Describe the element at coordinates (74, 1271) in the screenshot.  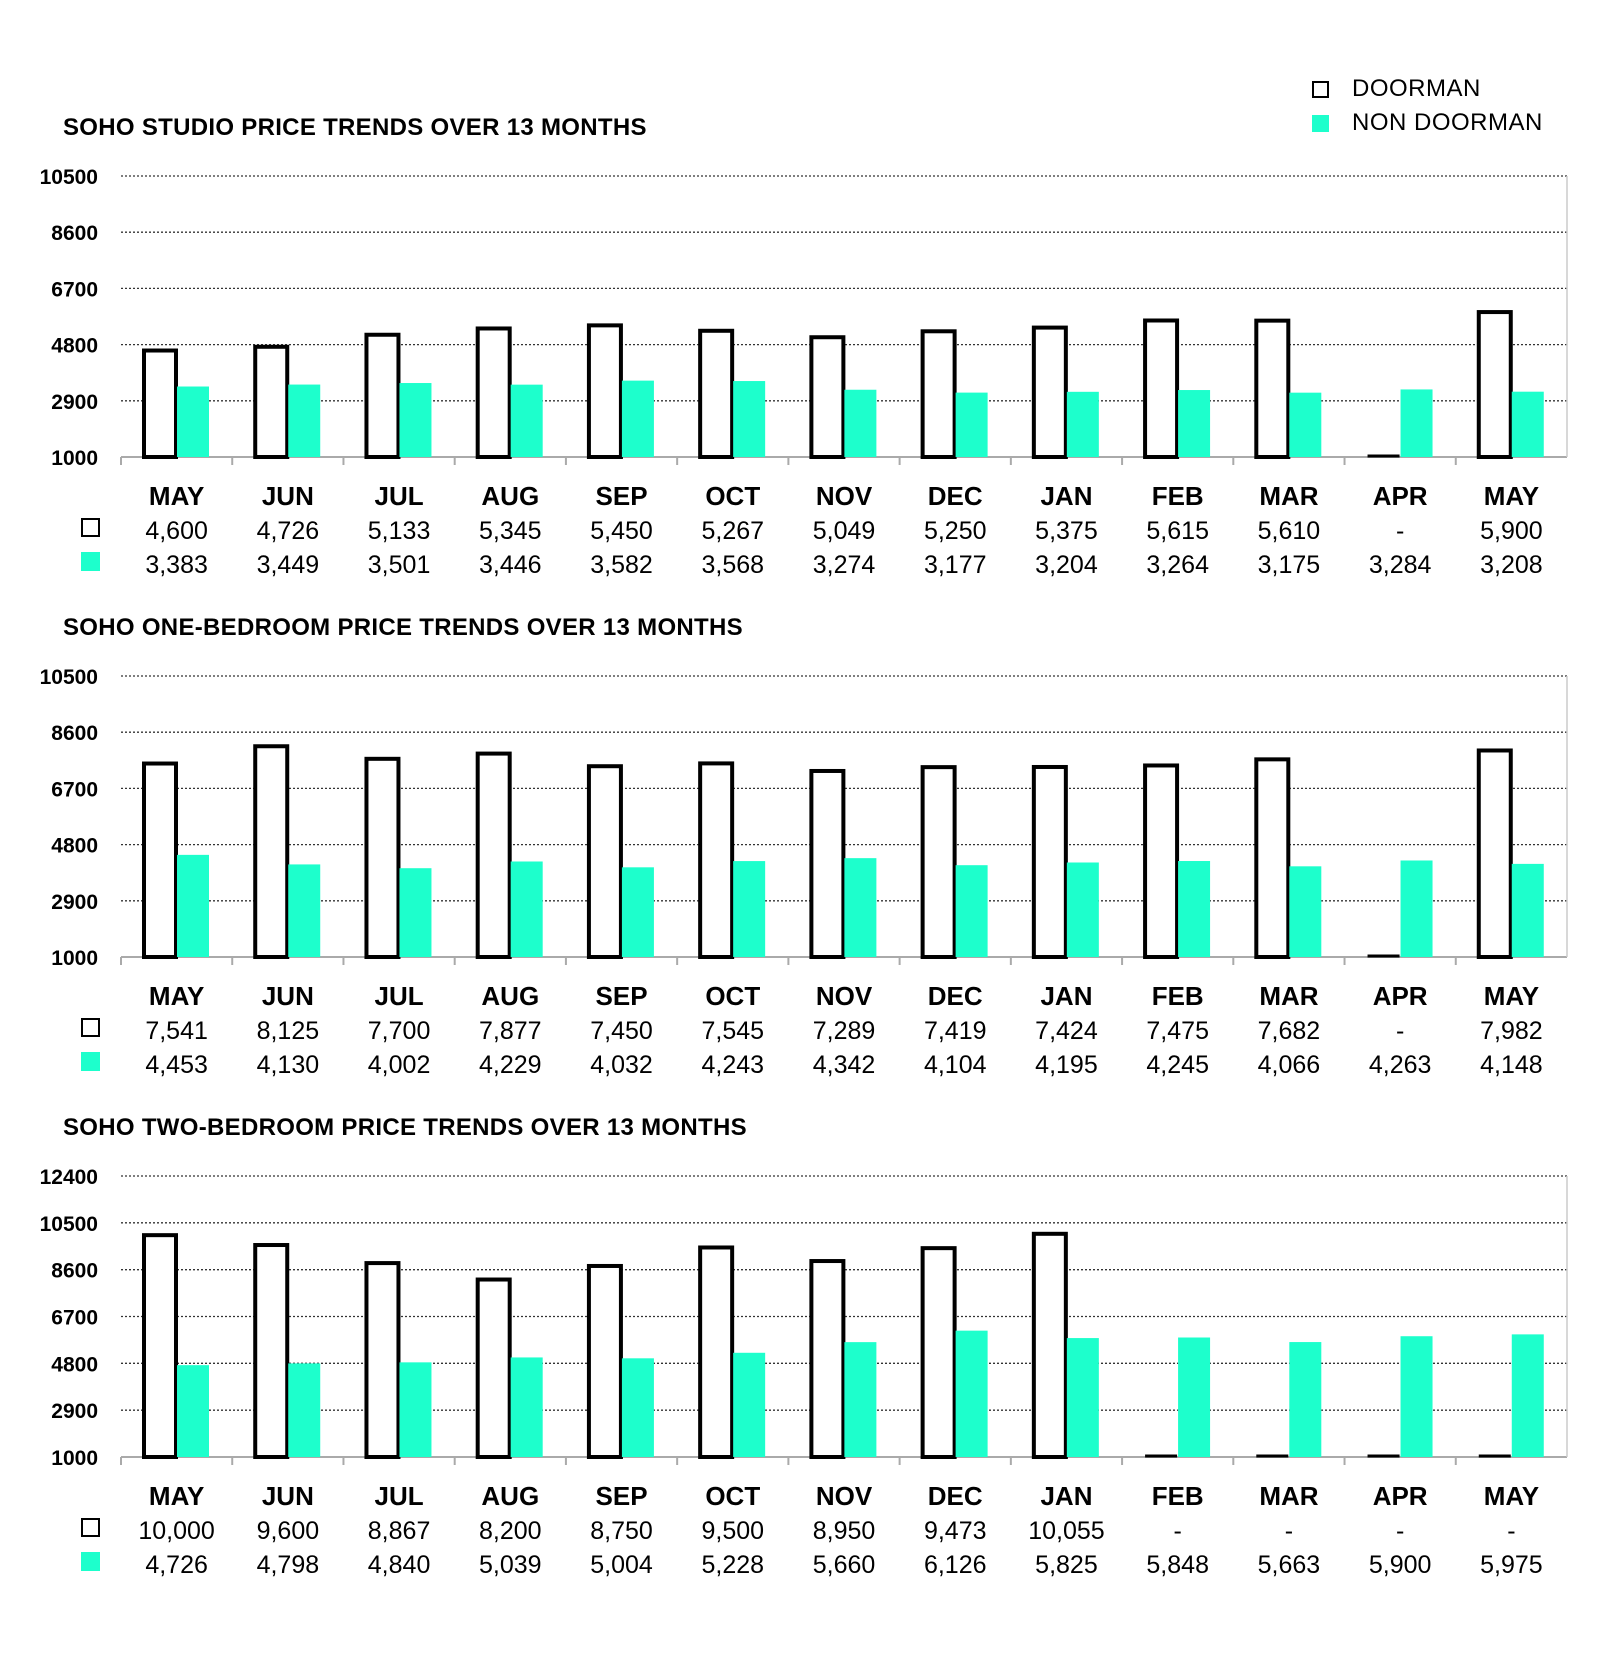
I see `y-tick-label: 8600` at that location.